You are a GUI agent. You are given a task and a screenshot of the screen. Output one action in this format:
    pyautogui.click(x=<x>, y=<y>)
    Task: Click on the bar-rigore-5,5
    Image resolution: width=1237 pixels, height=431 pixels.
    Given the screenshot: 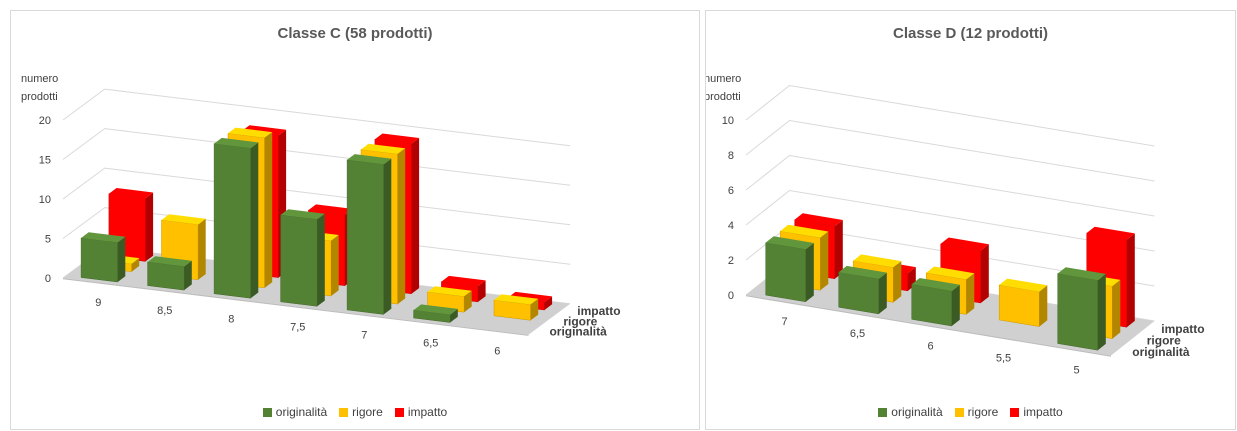 What is the action you would take?
    pyautogui.click(x=1023, y=302)
    